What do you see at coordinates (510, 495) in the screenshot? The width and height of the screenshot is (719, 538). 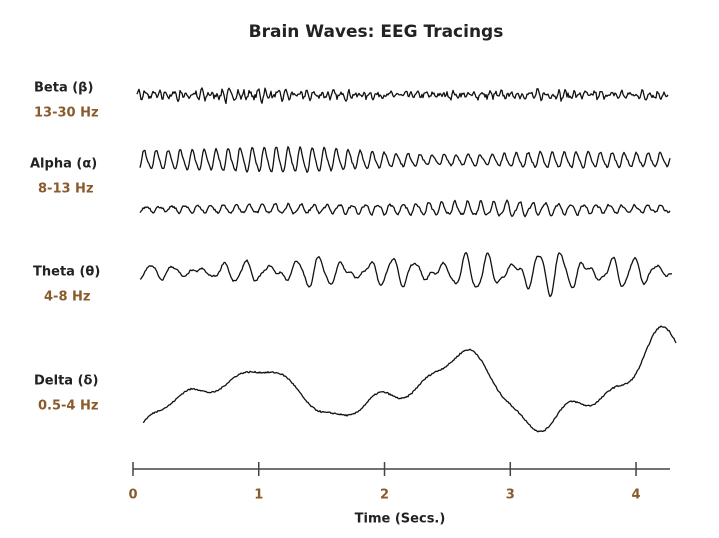 I see `tick-label: 3` at bounding box center [510, 495].